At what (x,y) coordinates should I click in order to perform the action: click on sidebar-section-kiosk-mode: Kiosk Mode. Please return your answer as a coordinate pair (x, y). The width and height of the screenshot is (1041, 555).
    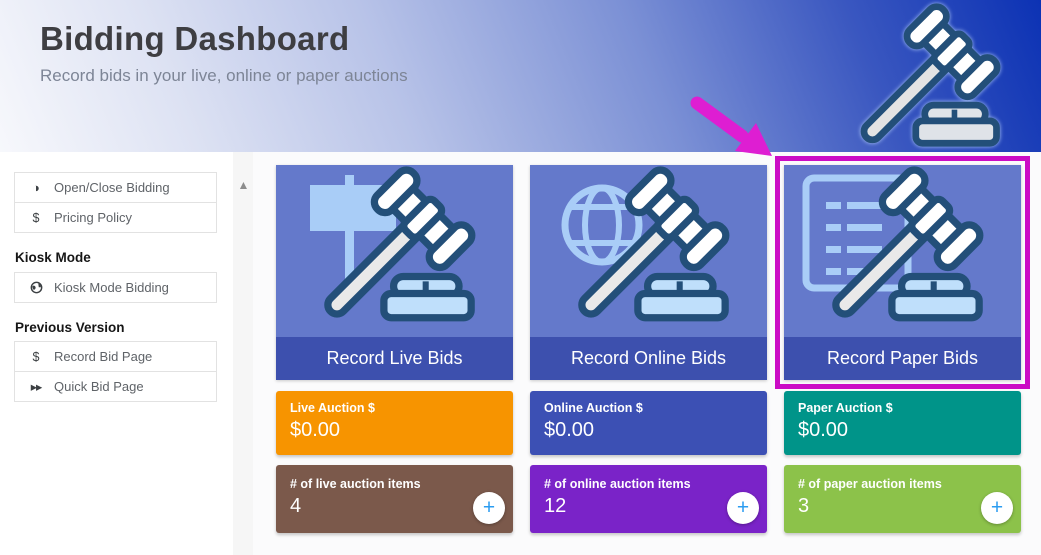
    Looking at the image, I should click on (53, 257).